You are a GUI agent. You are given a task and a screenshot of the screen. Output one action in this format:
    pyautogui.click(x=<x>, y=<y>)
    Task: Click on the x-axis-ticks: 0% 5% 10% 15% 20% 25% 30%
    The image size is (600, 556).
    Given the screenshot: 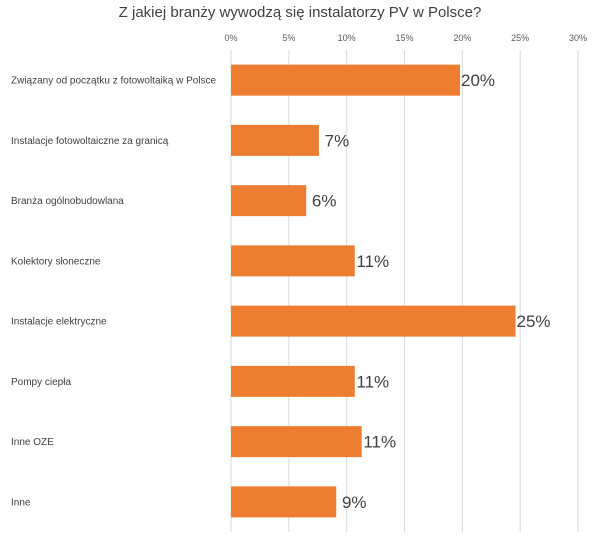 What is the action you would take?
    pyautogui.click(x=405, y=38)
    